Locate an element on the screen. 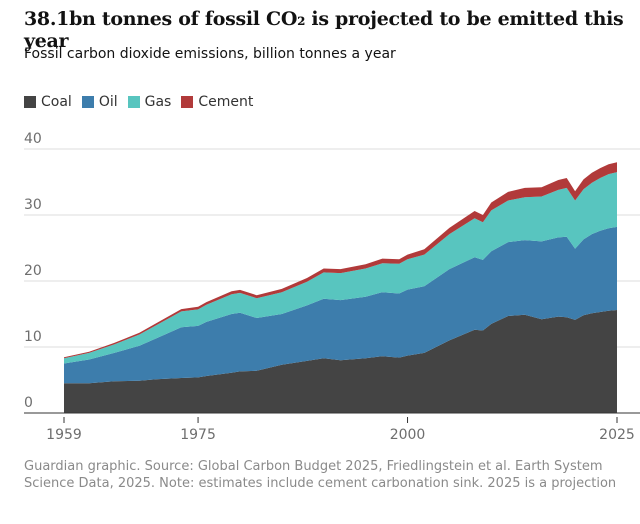 The height and width of the screenshot is (524, 640). x-tick-label: 2025 is located at coordinates (617, 435).